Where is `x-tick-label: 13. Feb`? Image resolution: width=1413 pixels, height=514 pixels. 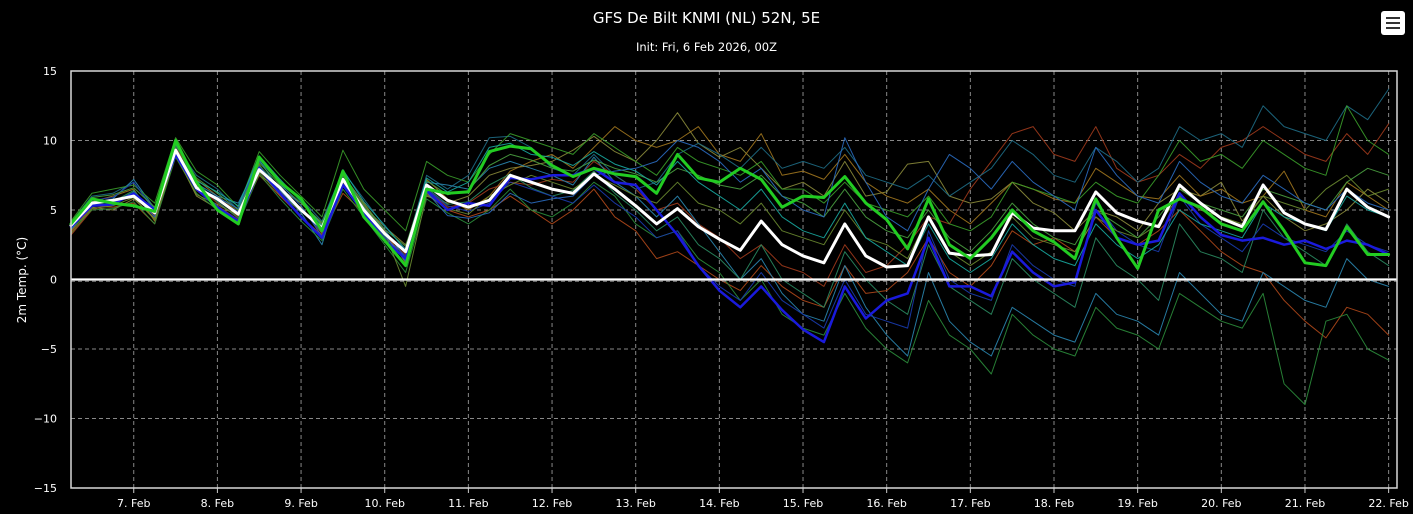
x-tick-label: 13. Feb is located at coordinates (635, 503).